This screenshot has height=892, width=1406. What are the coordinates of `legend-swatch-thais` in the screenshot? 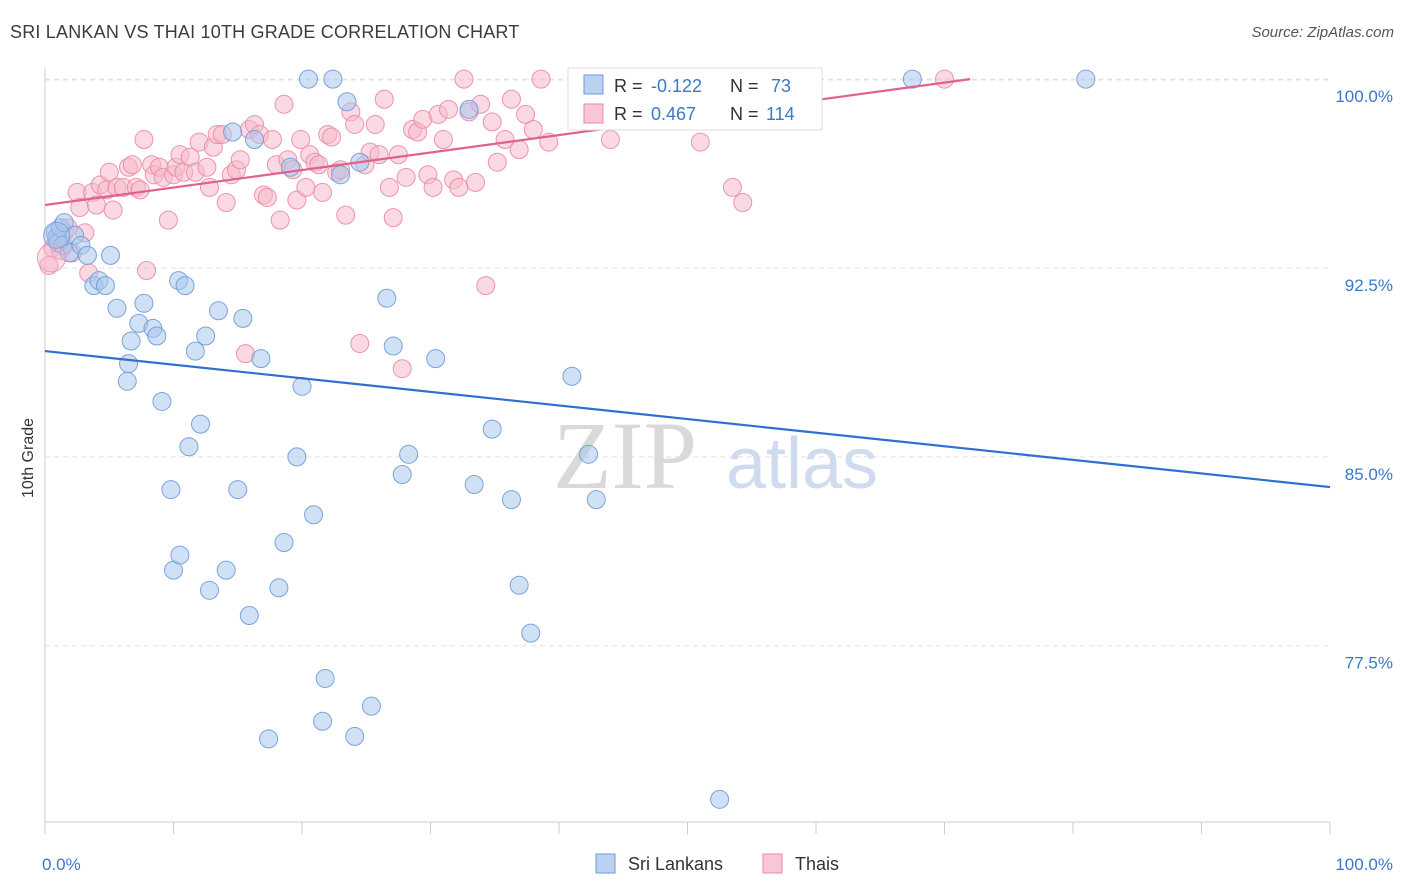 It's located at (772, 863).